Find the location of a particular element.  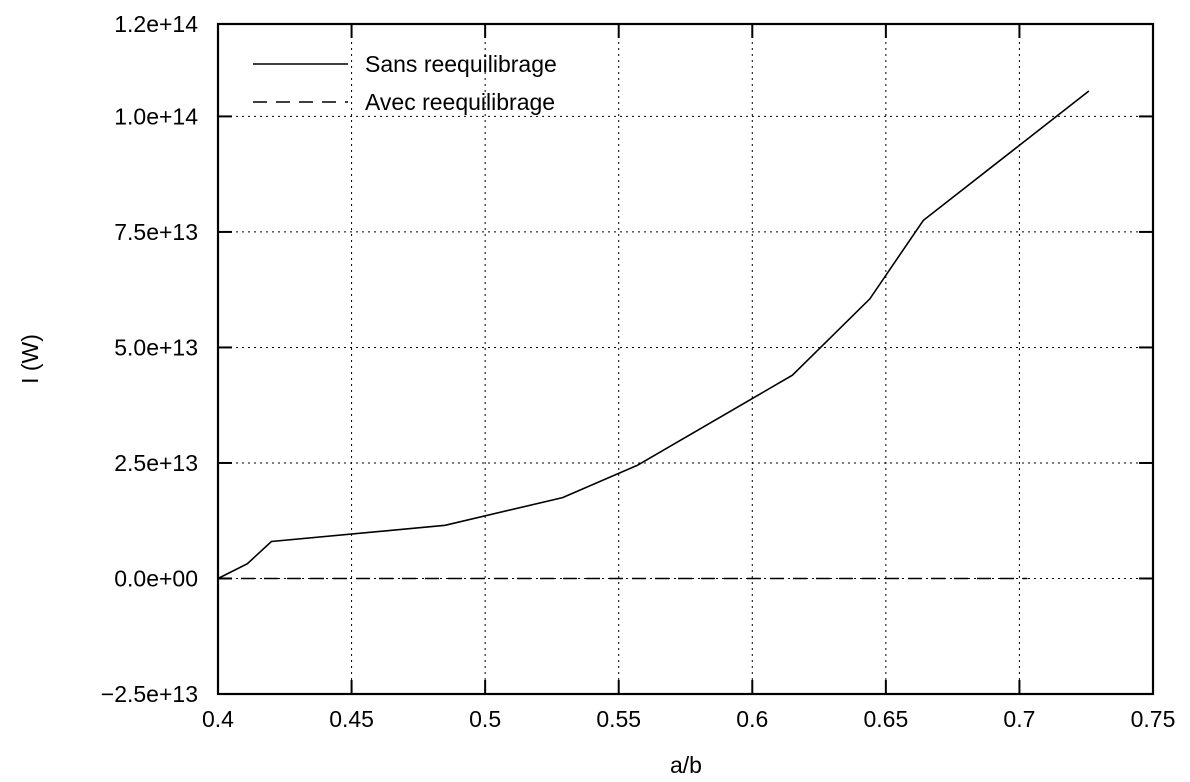

legend: Sans reequilibrage Avec reequilibrage is located at coordinates (405, 83).